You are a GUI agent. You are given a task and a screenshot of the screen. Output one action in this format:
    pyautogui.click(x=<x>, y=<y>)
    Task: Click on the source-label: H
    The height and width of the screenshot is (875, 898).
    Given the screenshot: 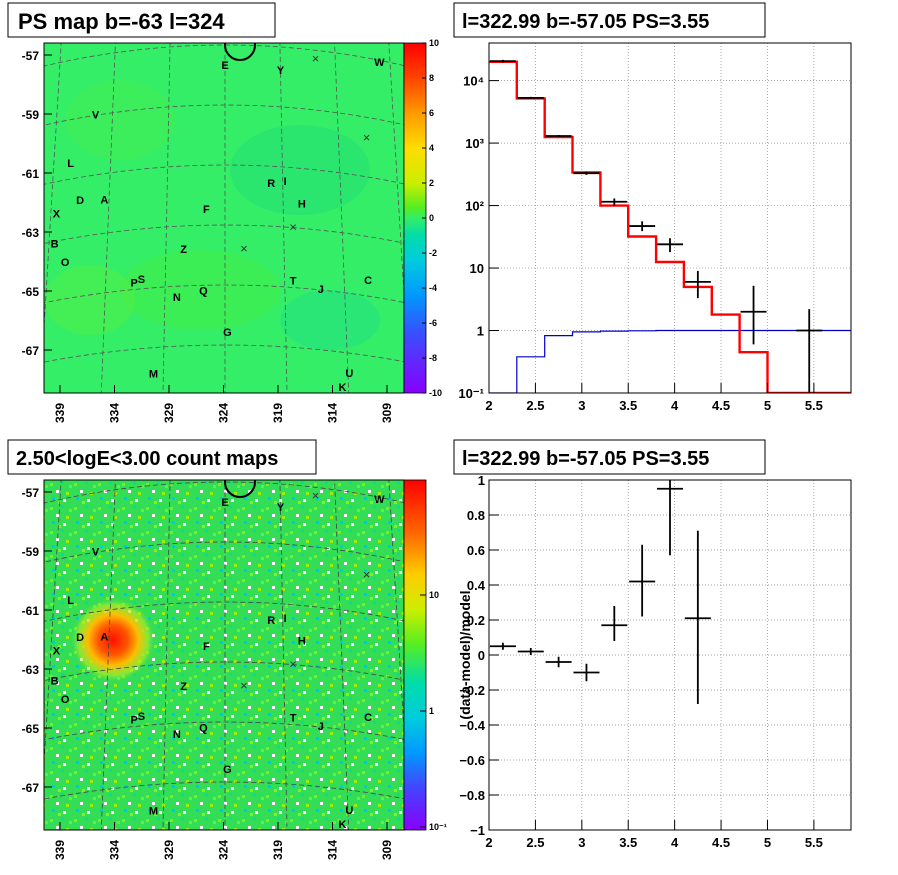 What is the action you would take?
    pyautogui.click(x=302, y=641)
    